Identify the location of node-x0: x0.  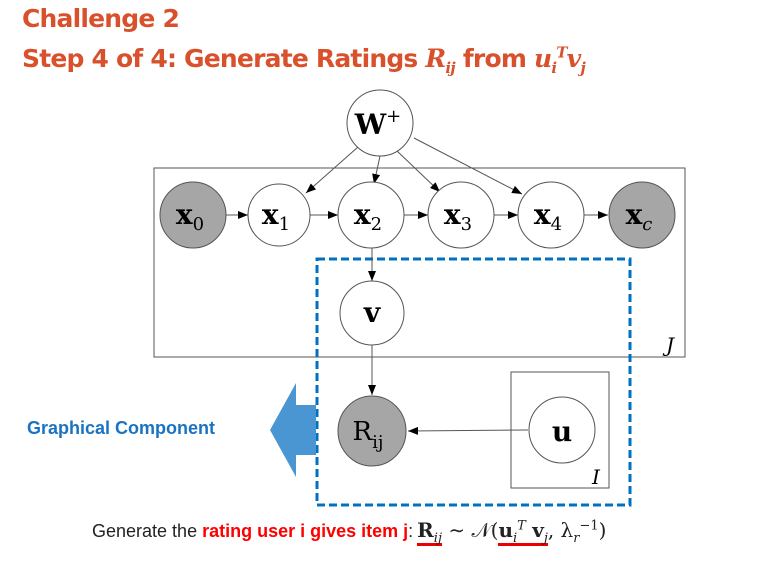
(193, 215).